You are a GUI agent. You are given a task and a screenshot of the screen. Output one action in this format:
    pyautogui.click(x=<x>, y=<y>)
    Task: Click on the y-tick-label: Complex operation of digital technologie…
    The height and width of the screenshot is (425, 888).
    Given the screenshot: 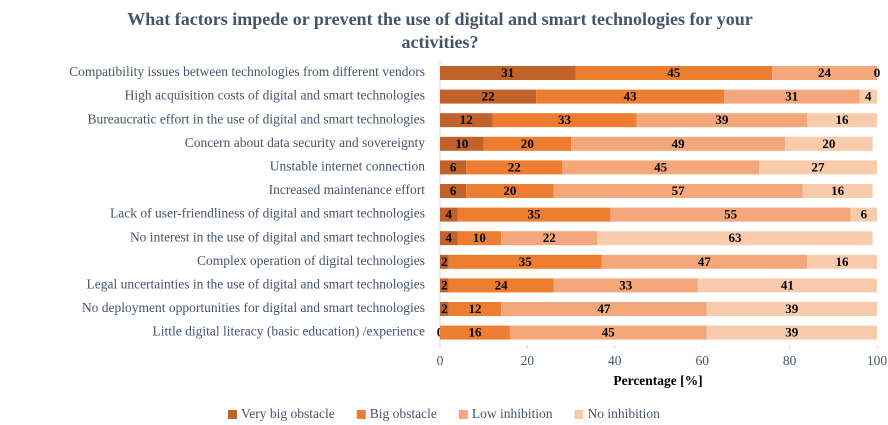 What is the action you would take?
    pyautogui.click(x=311, y=260)
    